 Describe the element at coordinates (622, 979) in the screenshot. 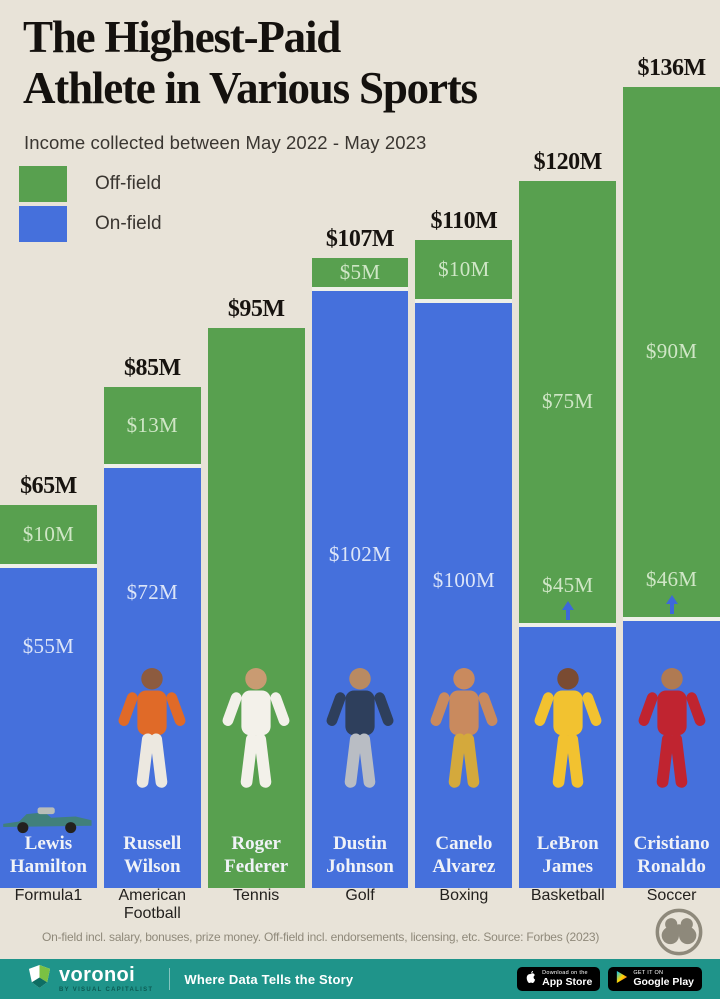

I see `google-play-icon` at that location.